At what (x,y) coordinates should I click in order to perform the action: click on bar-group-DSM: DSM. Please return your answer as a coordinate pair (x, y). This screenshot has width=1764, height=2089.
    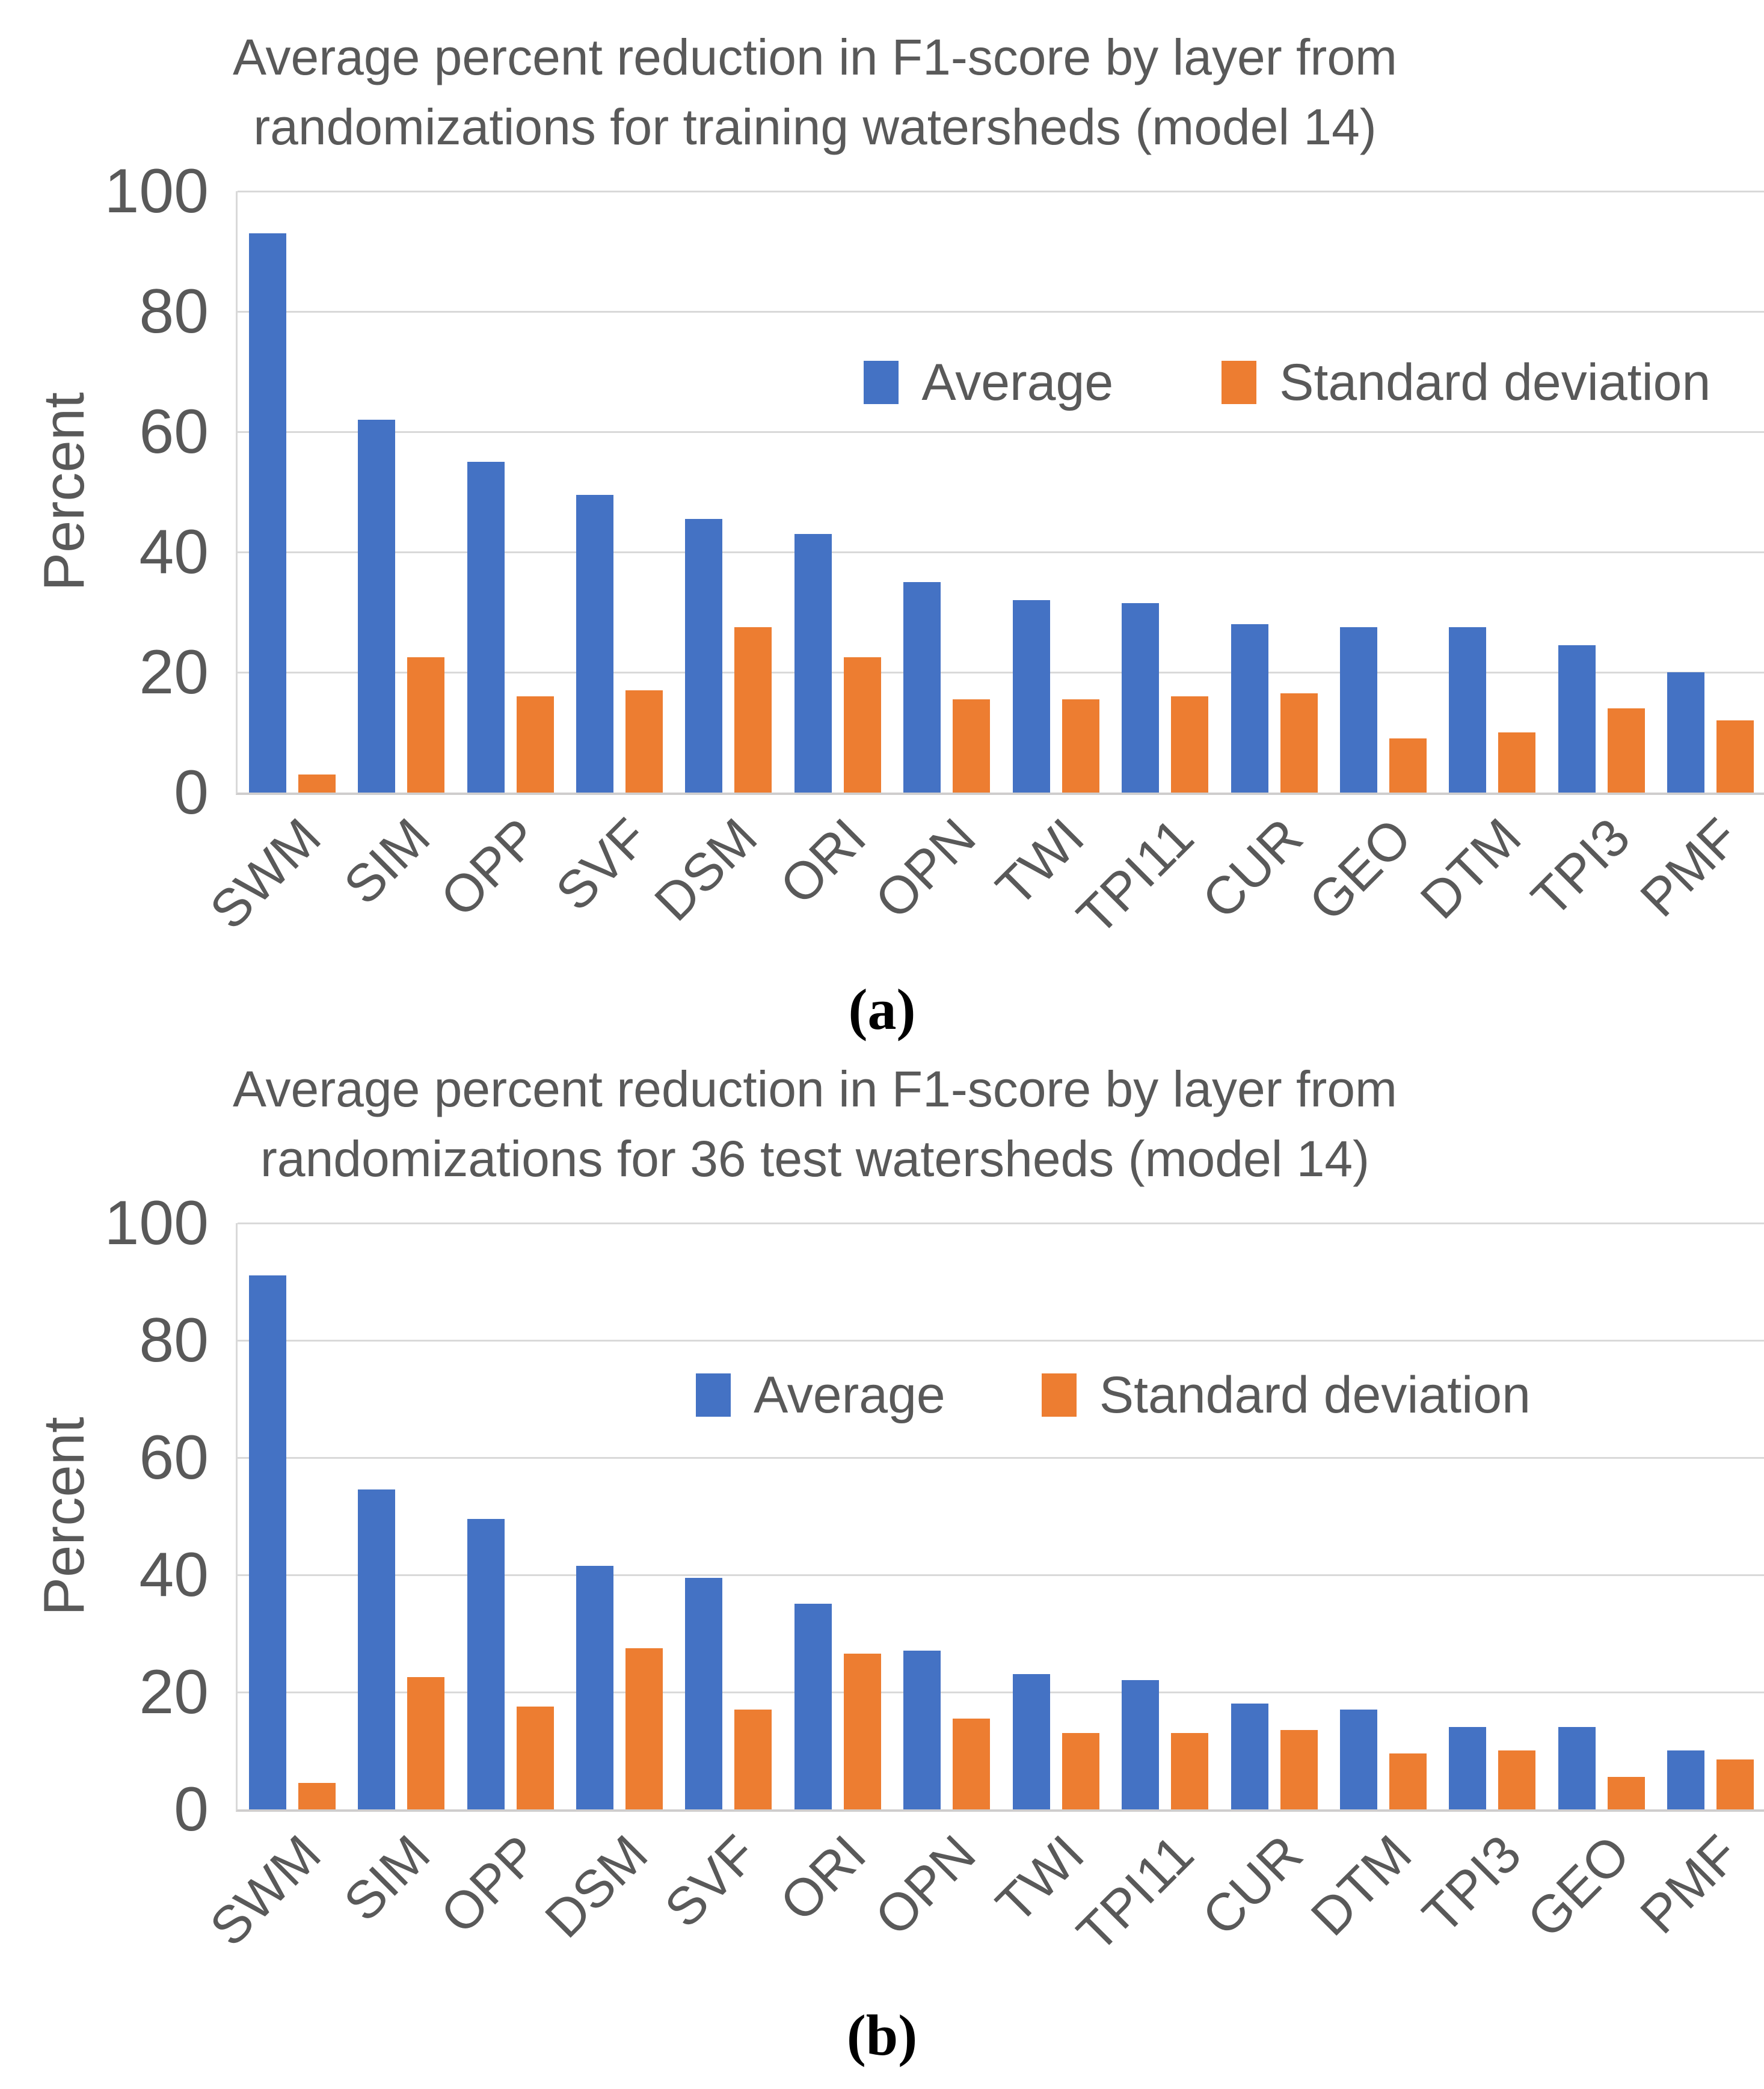
    Looking at the image, I should click on (713, 562).